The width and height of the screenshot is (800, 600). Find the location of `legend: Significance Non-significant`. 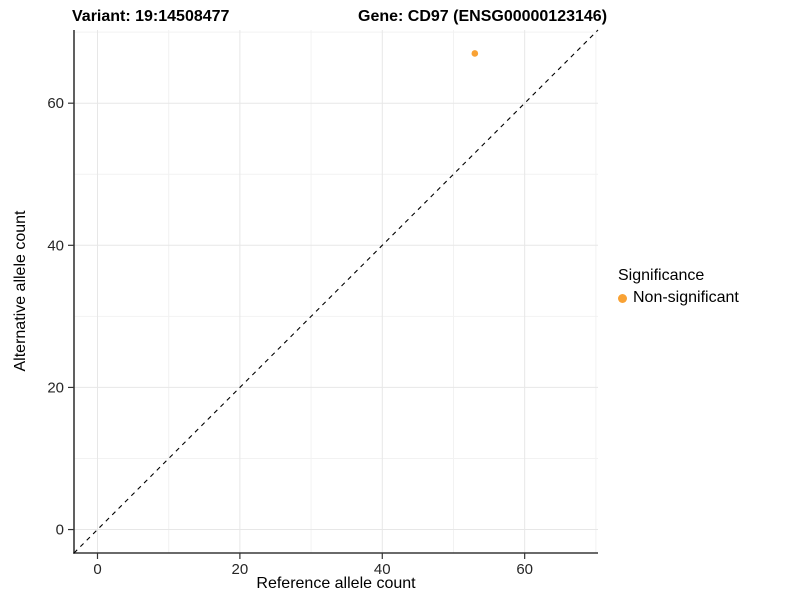

legend: Significance Non-significant is located at coordinates (678, 287).